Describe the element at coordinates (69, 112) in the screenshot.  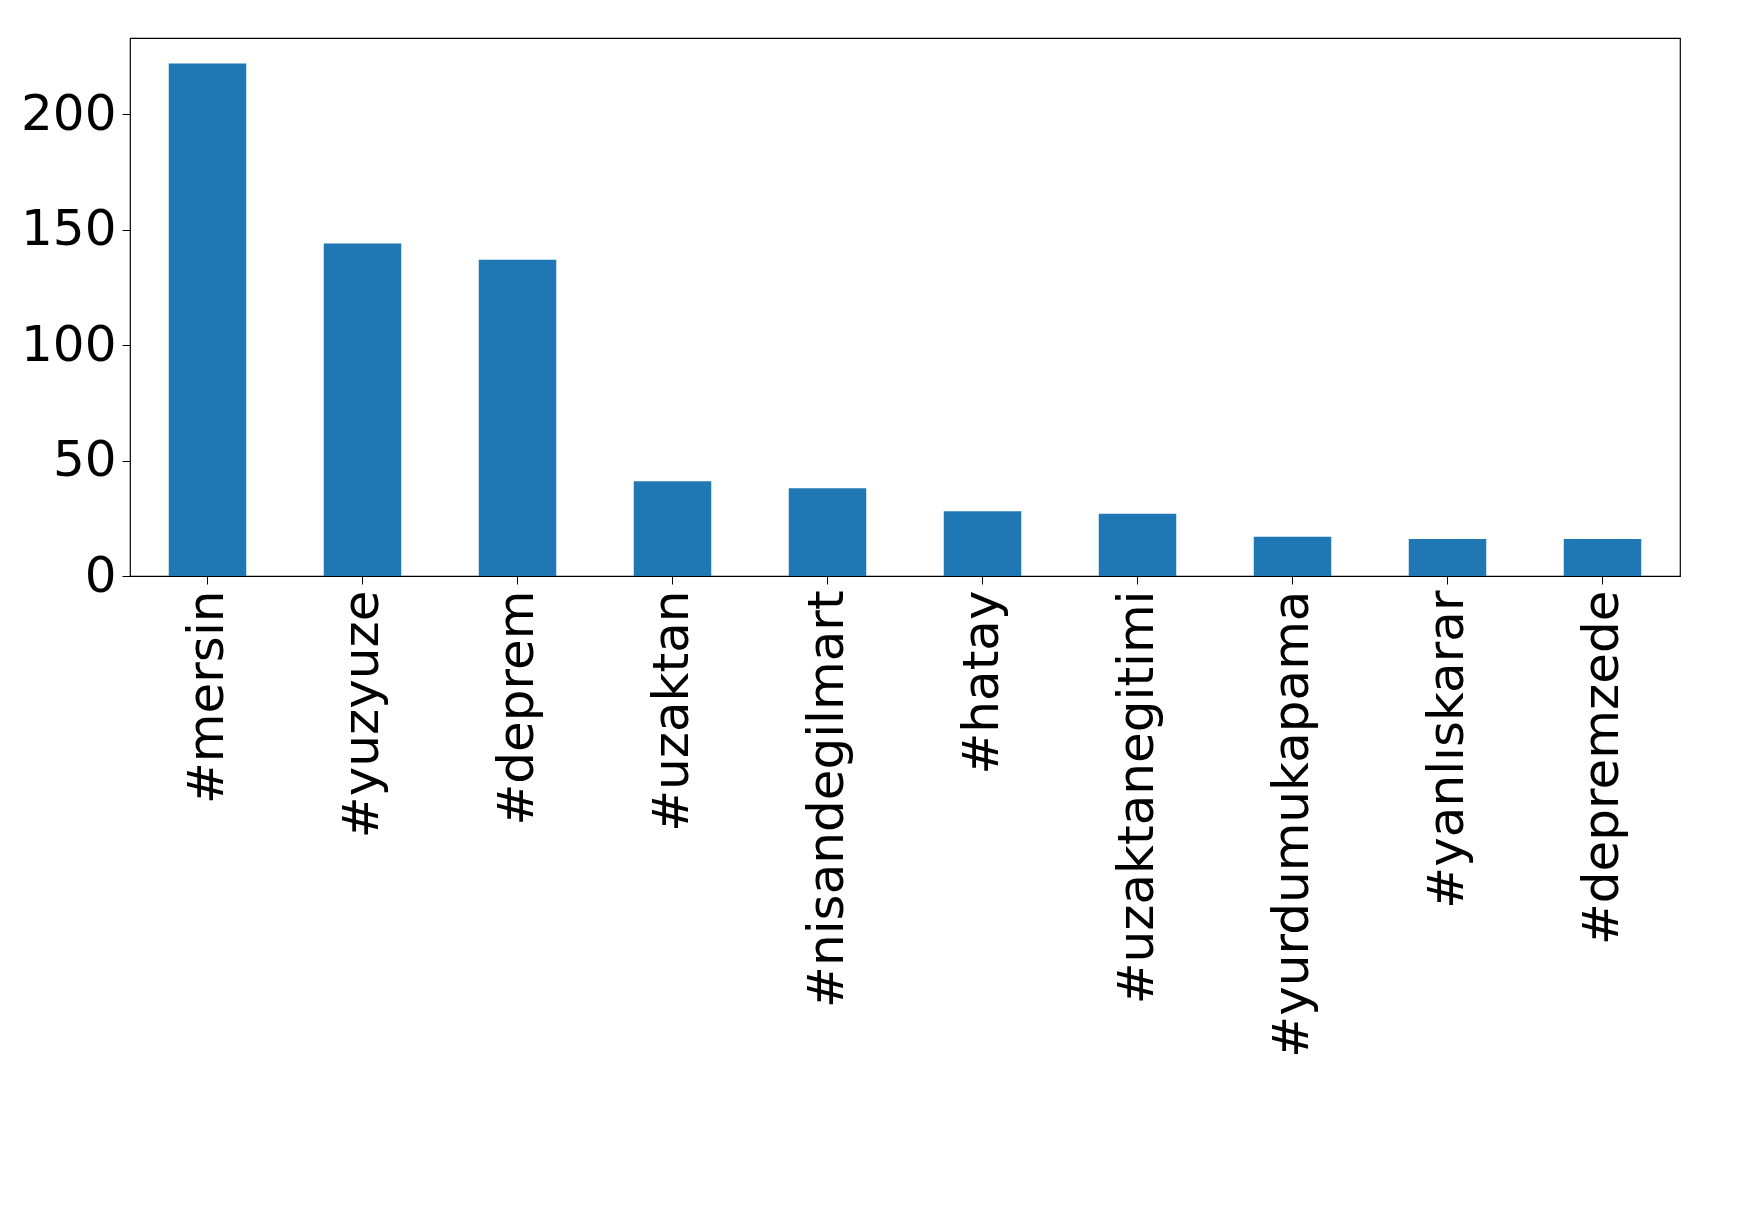
I see `y-tick-label: 200` at that location.